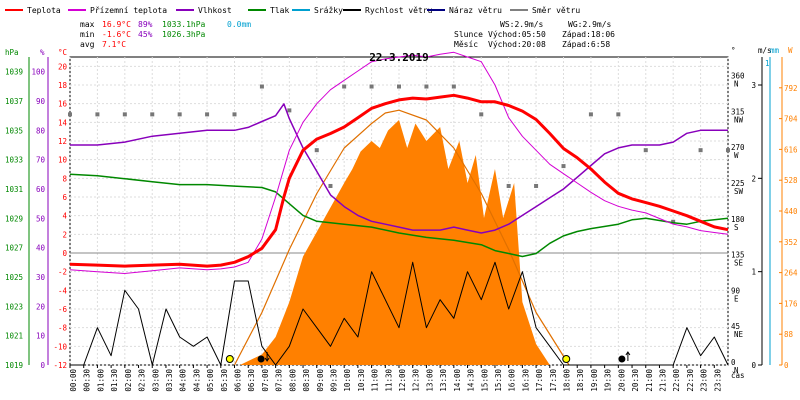 The image size is (800, 400). I want to click on tick-label-temp: 18, so click(63, 85).